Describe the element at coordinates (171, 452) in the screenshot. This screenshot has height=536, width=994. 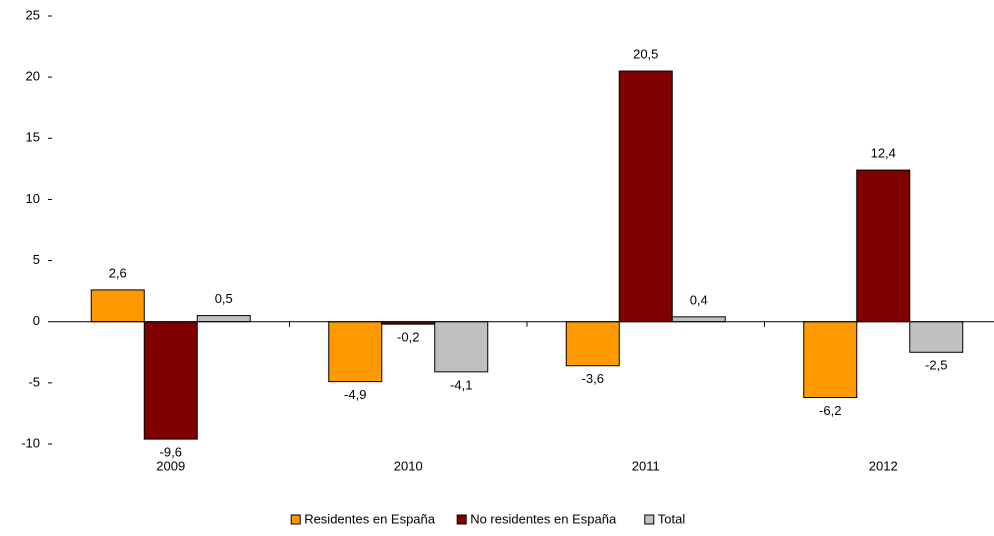
I see `value-label: -9,6` at that location.